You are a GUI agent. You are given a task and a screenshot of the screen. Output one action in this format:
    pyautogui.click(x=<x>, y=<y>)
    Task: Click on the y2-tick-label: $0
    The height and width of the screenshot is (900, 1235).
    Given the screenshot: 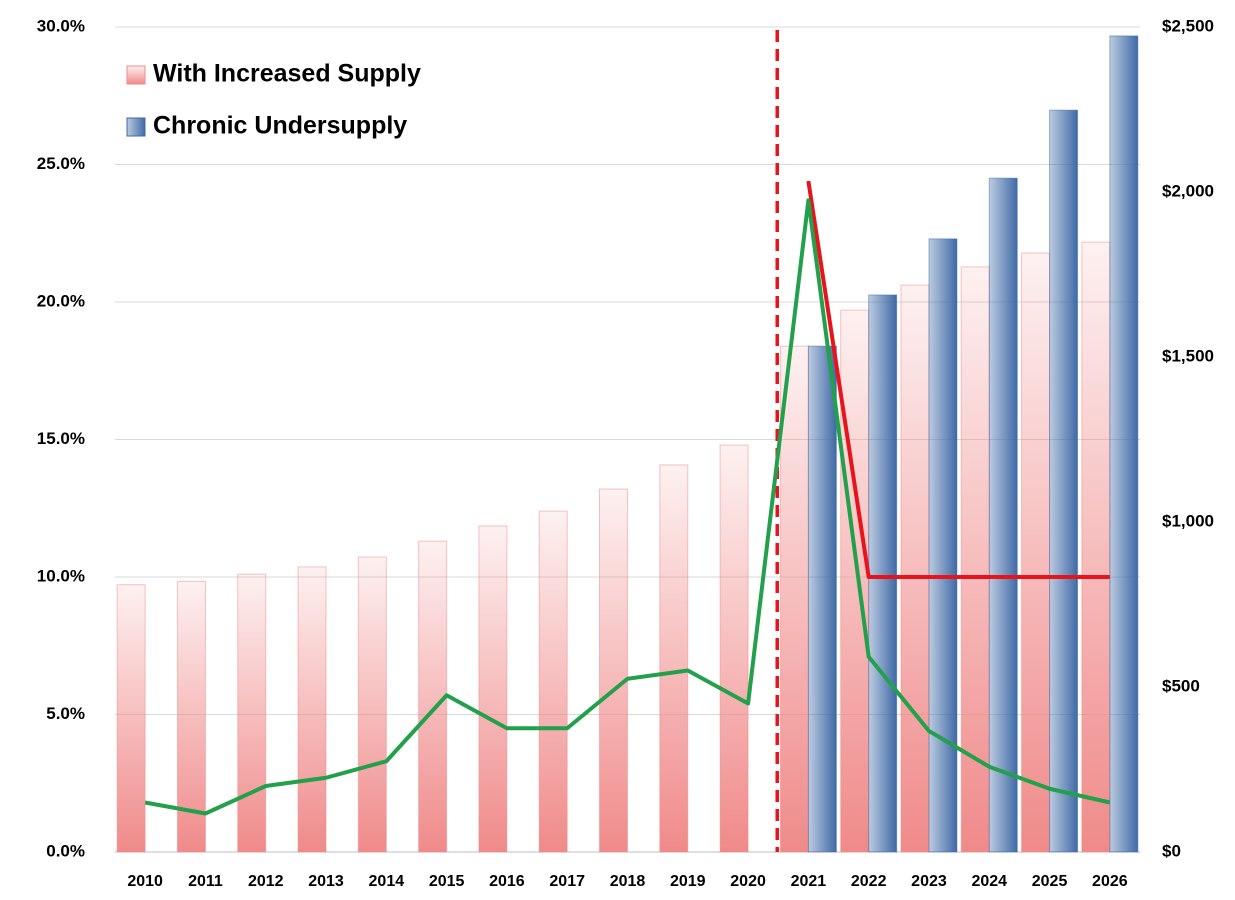 What is the action you would take?
    pyautogui.click(x=1171, y=850)
    